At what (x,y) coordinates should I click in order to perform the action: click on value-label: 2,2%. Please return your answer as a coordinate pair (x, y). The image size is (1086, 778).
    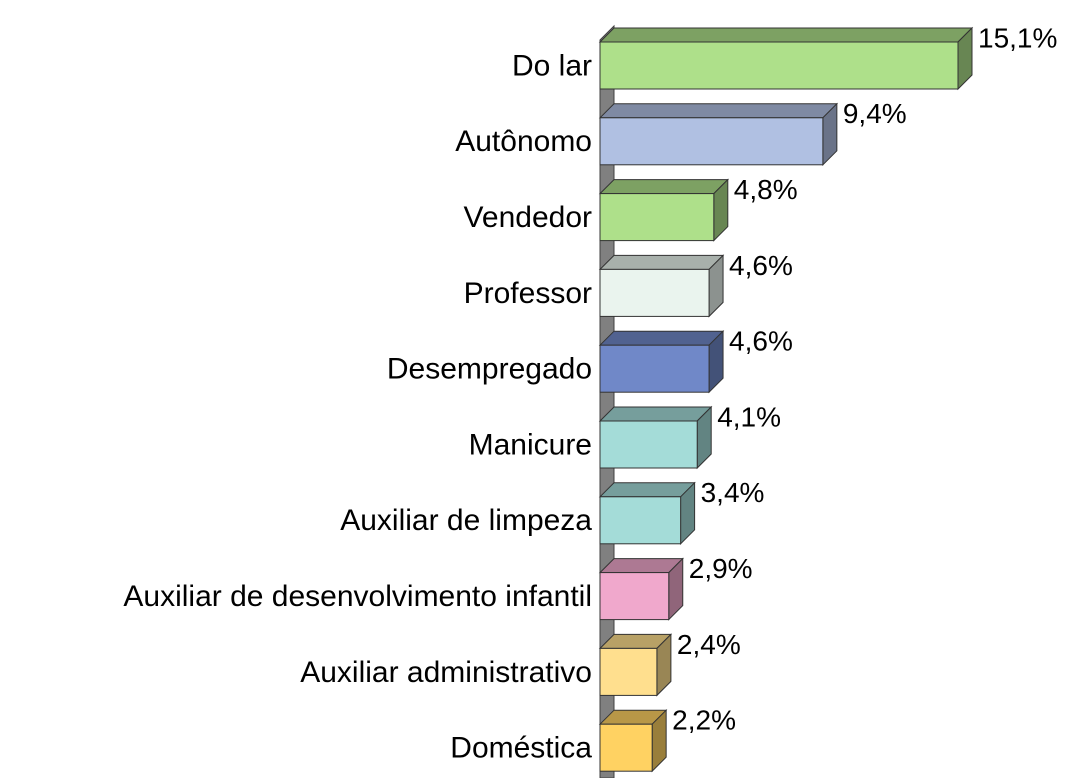
    Looking at the image, I should click on (704, 720).